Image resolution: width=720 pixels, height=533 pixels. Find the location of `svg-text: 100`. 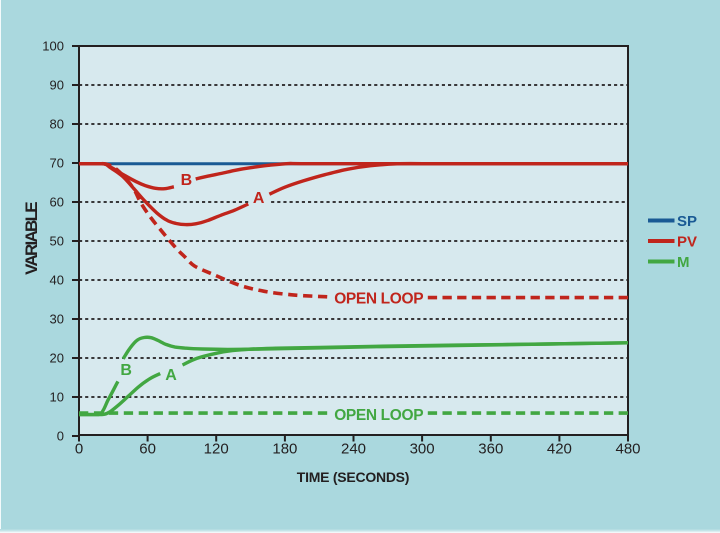

svg-text: 100 is located at coordinates (53, 46).